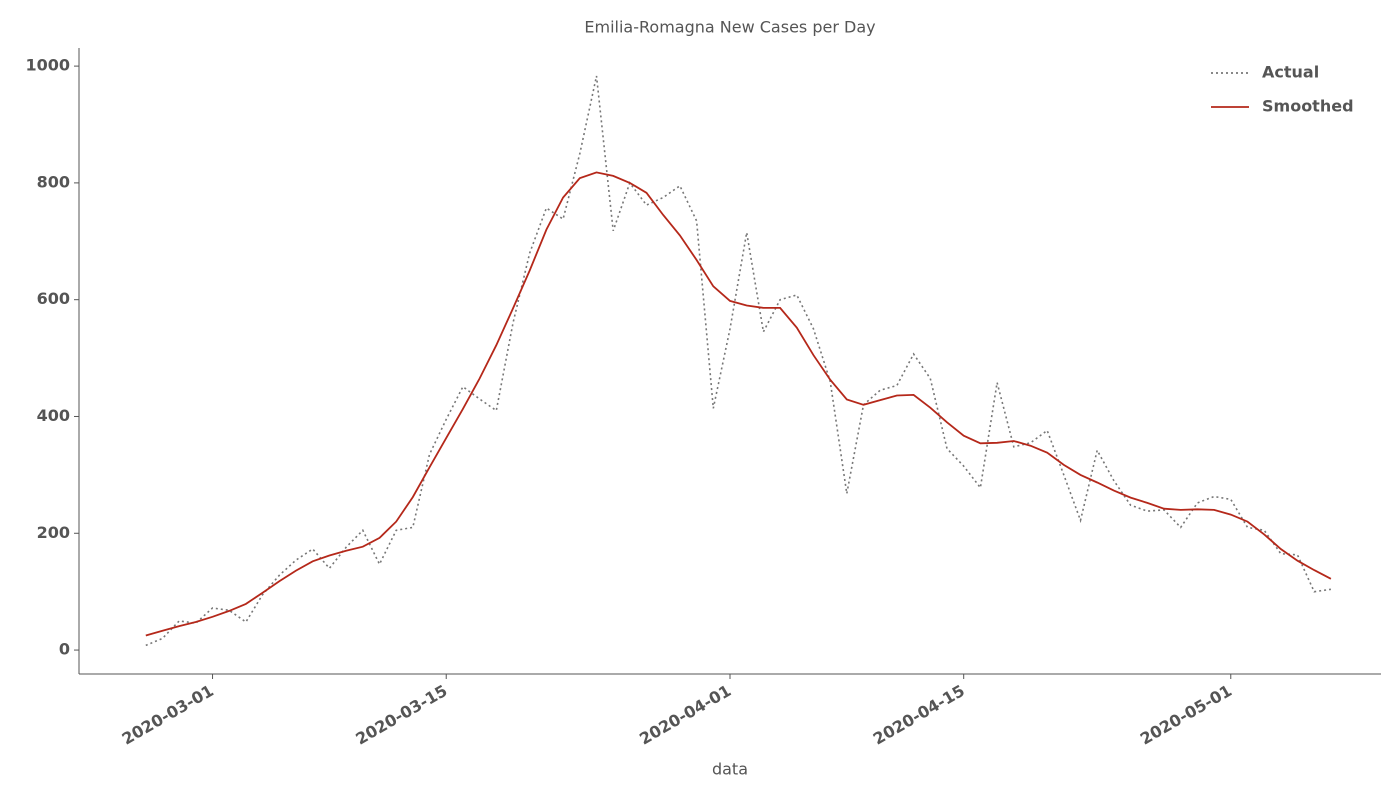  What do you see at coordinates (53, 298) in the screenshot?
I see `y-tick-label: 600` at bounding box center [53, 298].